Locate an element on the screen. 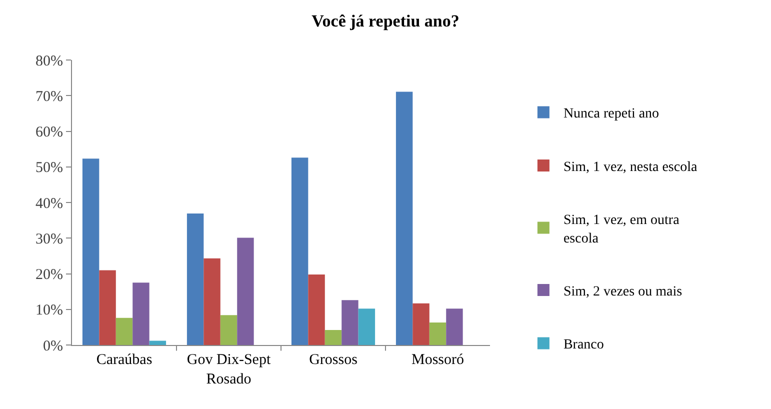 The width and height of the screenshot is (771, 409). x-tick-label: Mossoró is located at coordinates (437, 360).